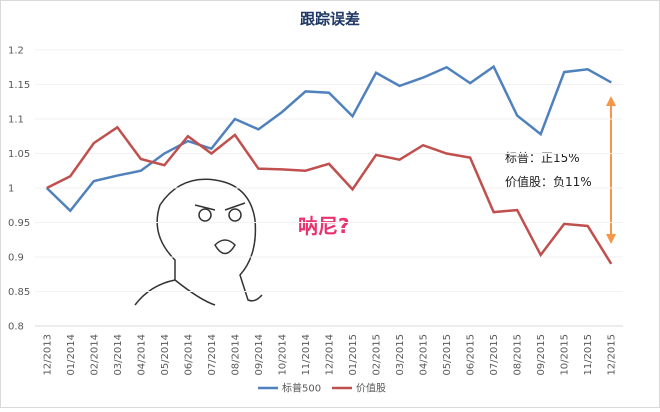 This screenshot has width=660, height=412. I want to click on x-tick-label: 12/2014, so click(330, 355).